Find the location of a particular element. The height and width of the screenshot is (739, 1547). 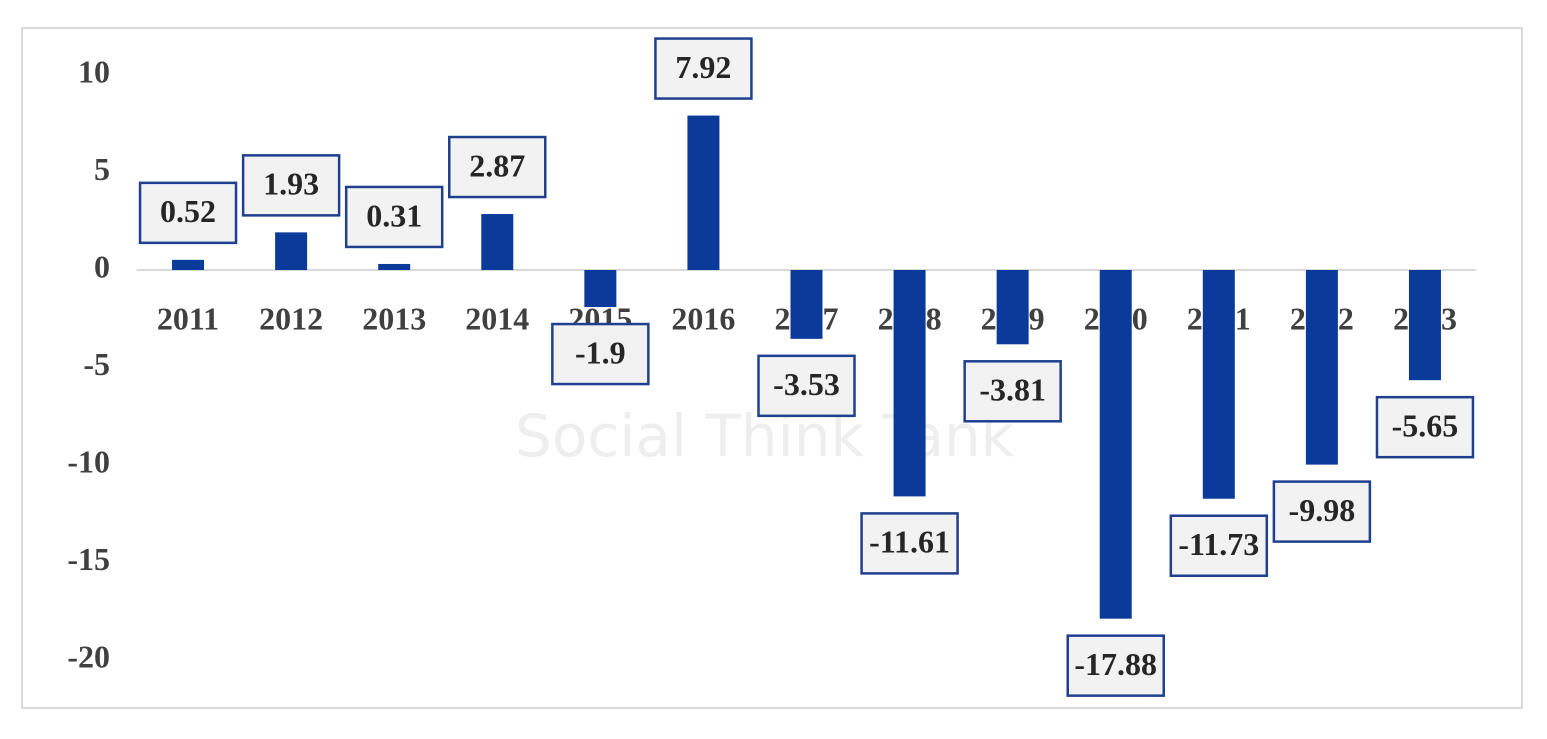

y-tick-label: -15 is located at coordinates (88, 559).